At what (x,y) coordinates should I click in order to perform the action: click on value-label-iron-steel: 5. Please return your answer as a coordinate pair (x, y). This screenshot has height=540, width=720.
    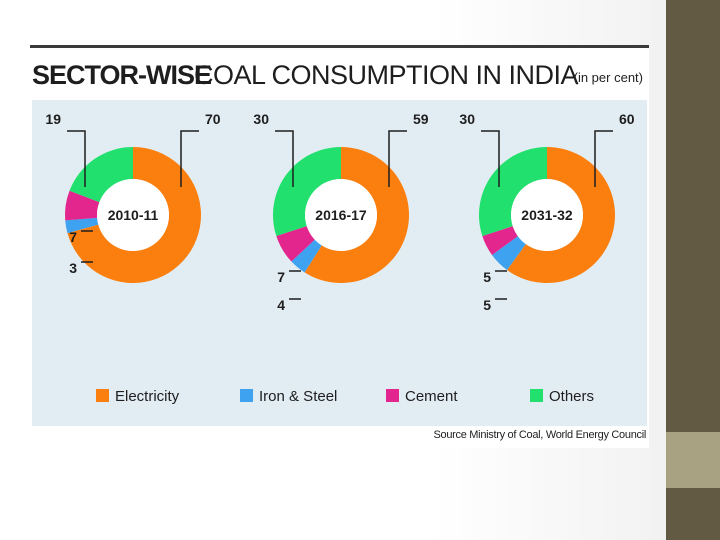
    Looking at the image, I should click on (487, 305).